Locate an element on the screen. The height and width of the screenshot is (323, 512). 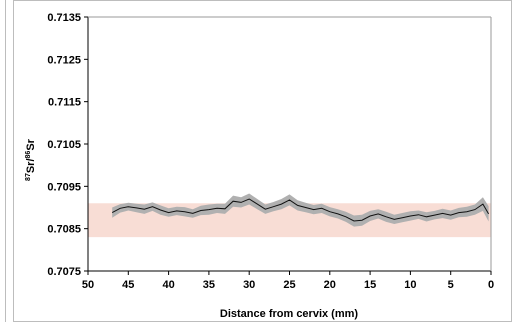
x-axis-title: Distance from cervix (mm) is located at coordinates (289, 314).